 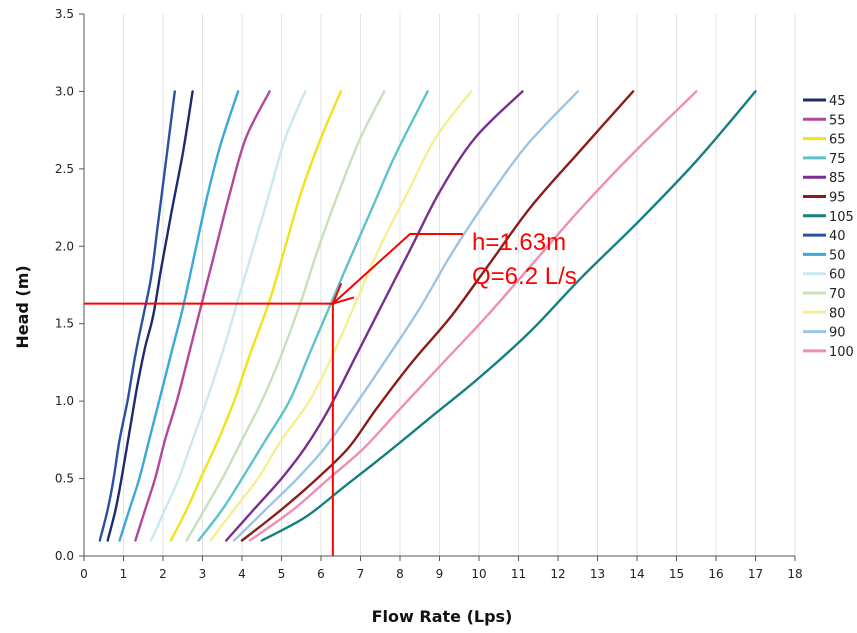 I want to click on y-tick-label: 2.5, so click(x=64, y=169).